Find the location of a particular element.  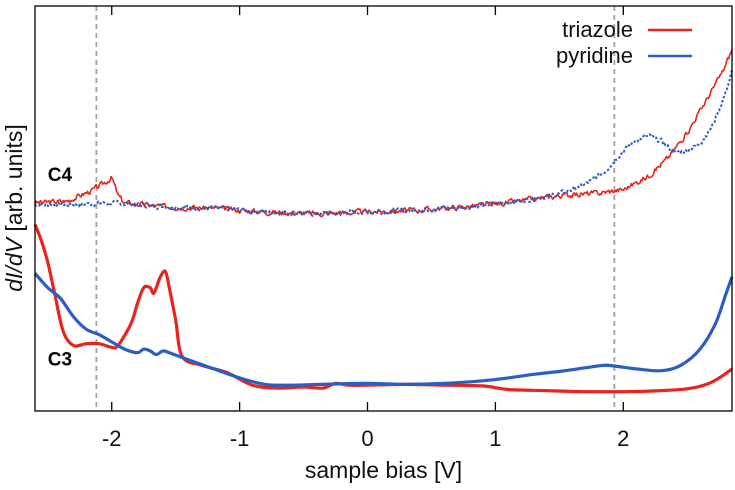

y-axis-title-units: [arb. units] is located at coordinates (14, 181).